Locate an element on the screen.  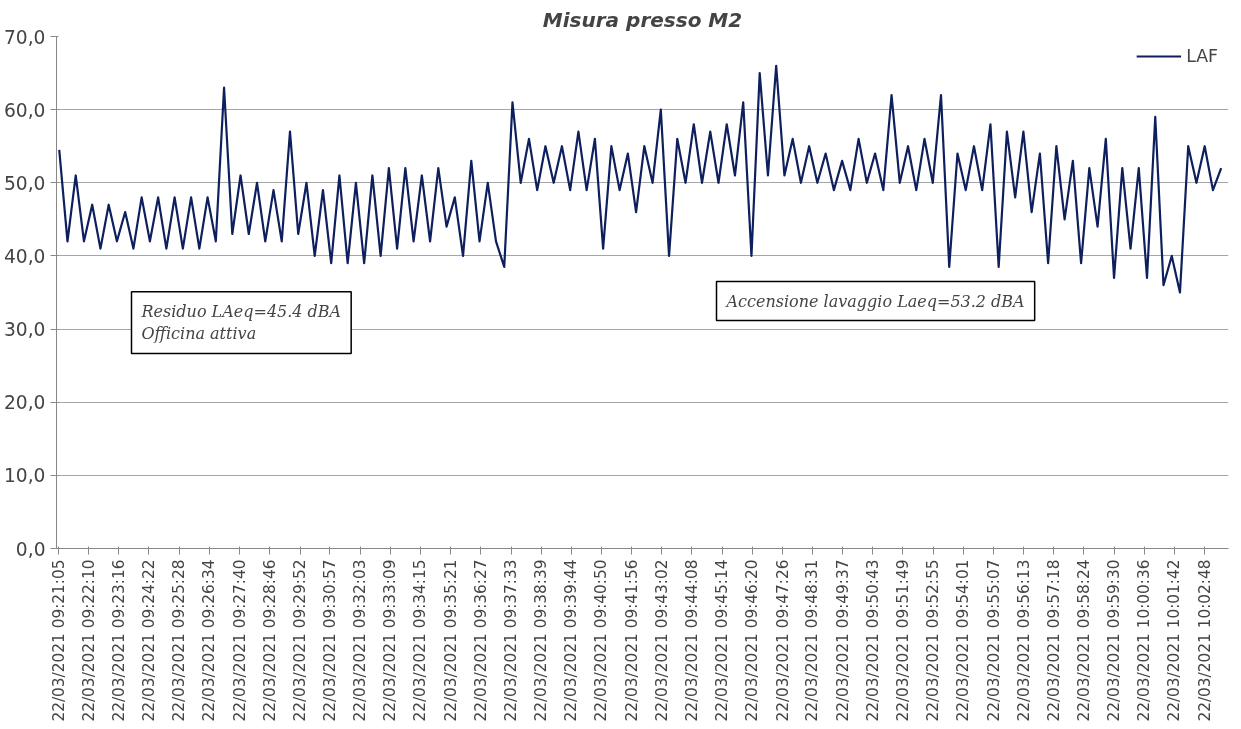
x-tick-label: 22/03/2021 09:32:03 is located at coordinates (360, 640).